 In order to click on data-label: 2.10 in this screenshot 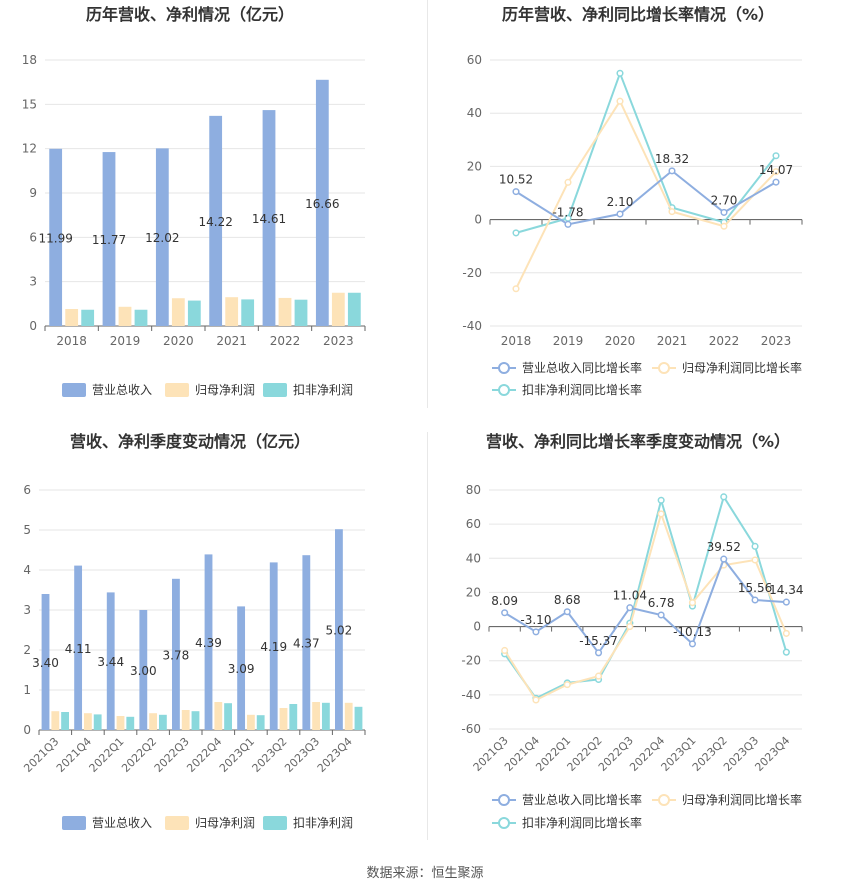, I will do `click(620, 202)`.